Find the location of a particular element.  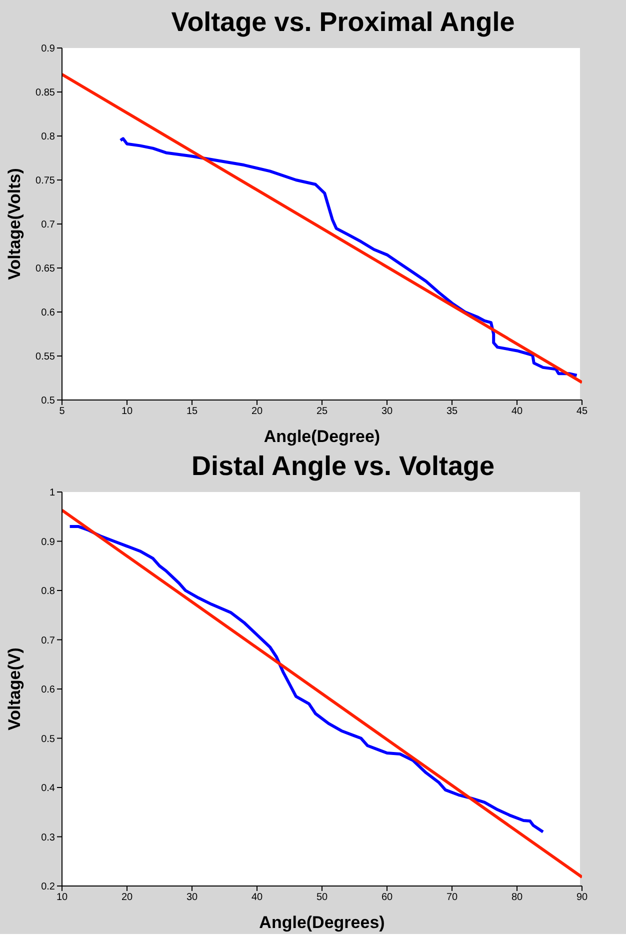

x-tick-label: 15 is located at coordinates (192, 412).